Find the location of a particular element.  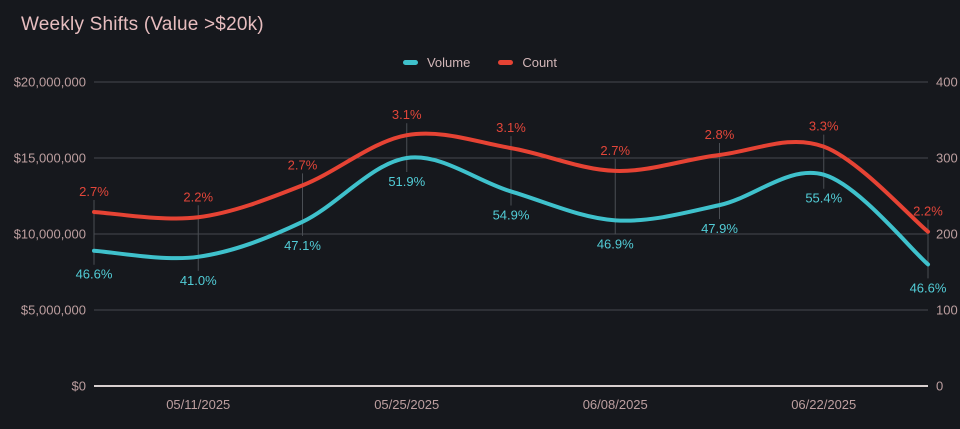

legend: Volume Count is located at coordinates (480, 62).